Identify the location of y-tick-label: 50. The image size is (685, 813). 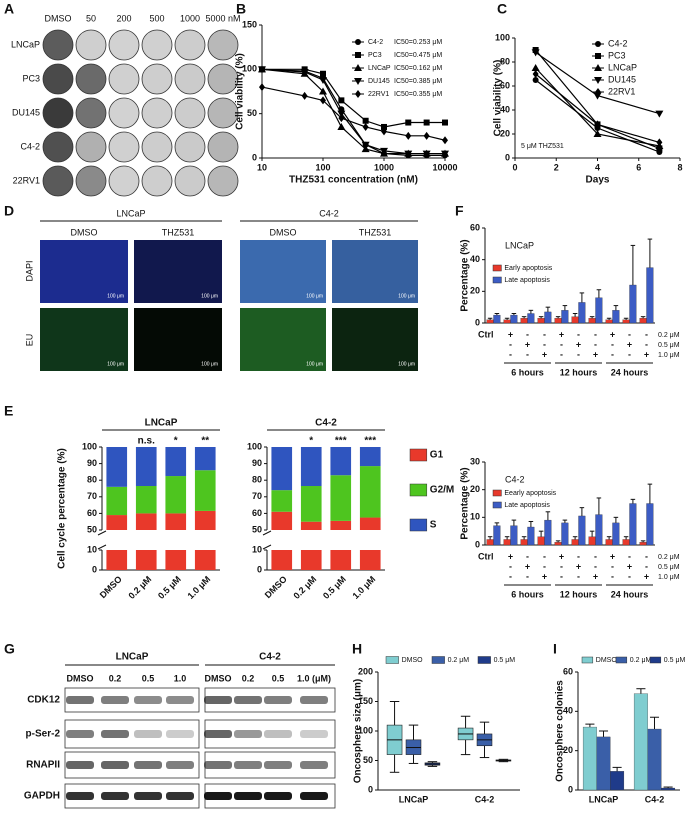
(92, 529).